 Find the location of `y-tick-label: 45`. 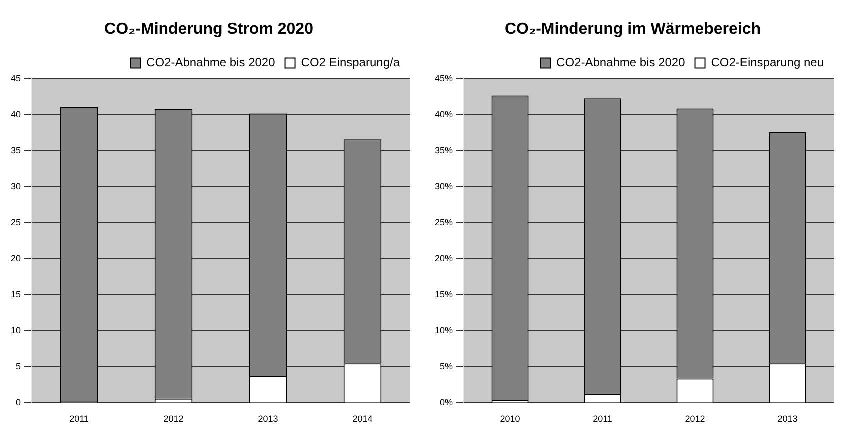

y-tick-label: 45 is located at coordinates (16, 79).